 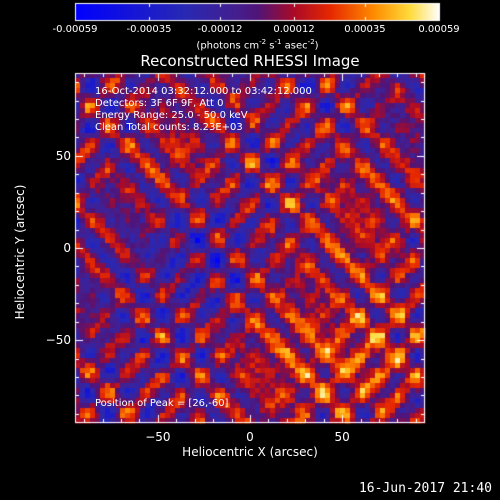 What do you see at coordinates (342, 437) in the screenshot?
I see `x-tick-label: 50` at bounding box center [342, 437].